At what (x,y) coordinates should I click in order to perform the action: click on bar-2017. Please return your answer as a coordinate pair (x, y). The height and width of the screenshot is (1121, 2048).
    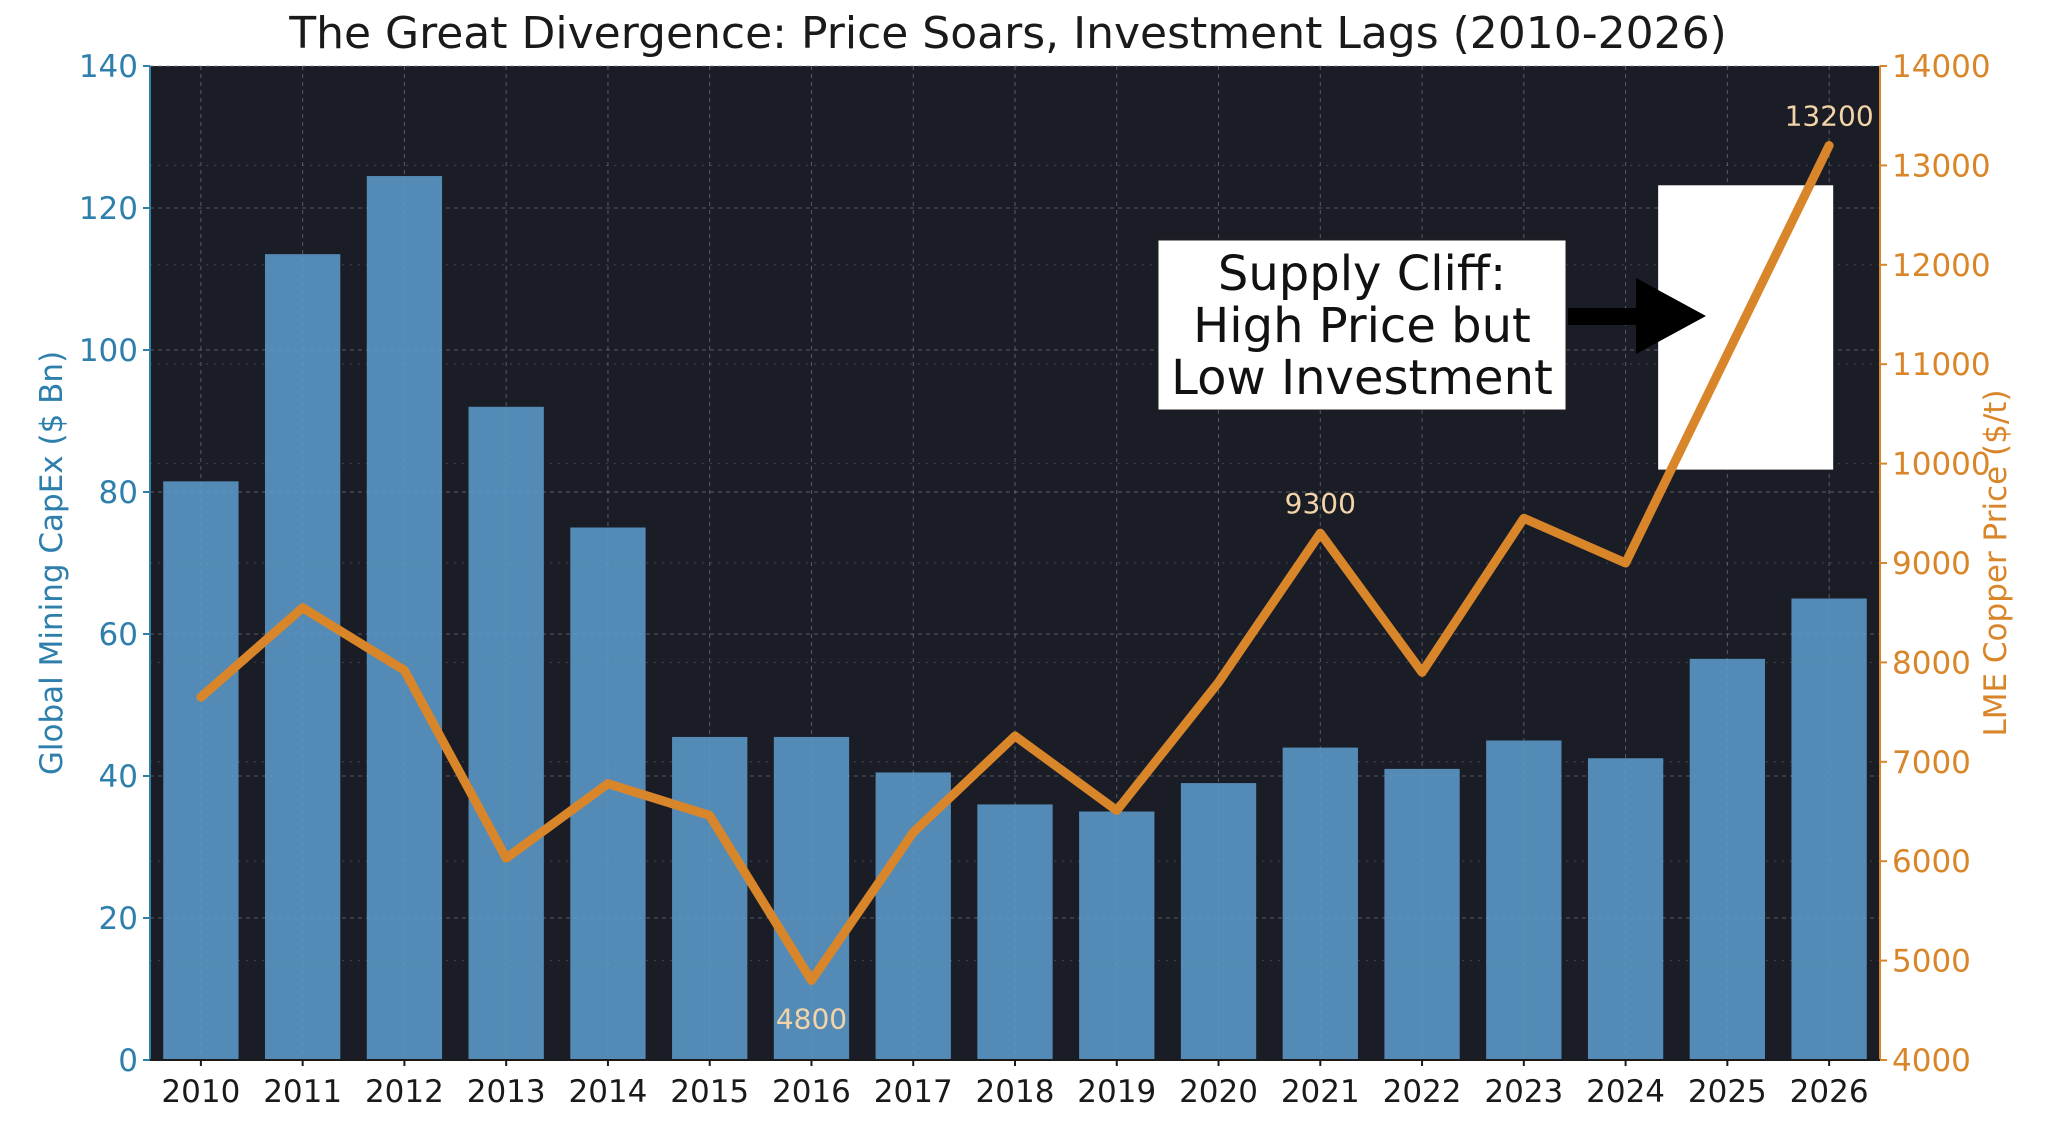
    Looking at the image, I should click on (913, 916).